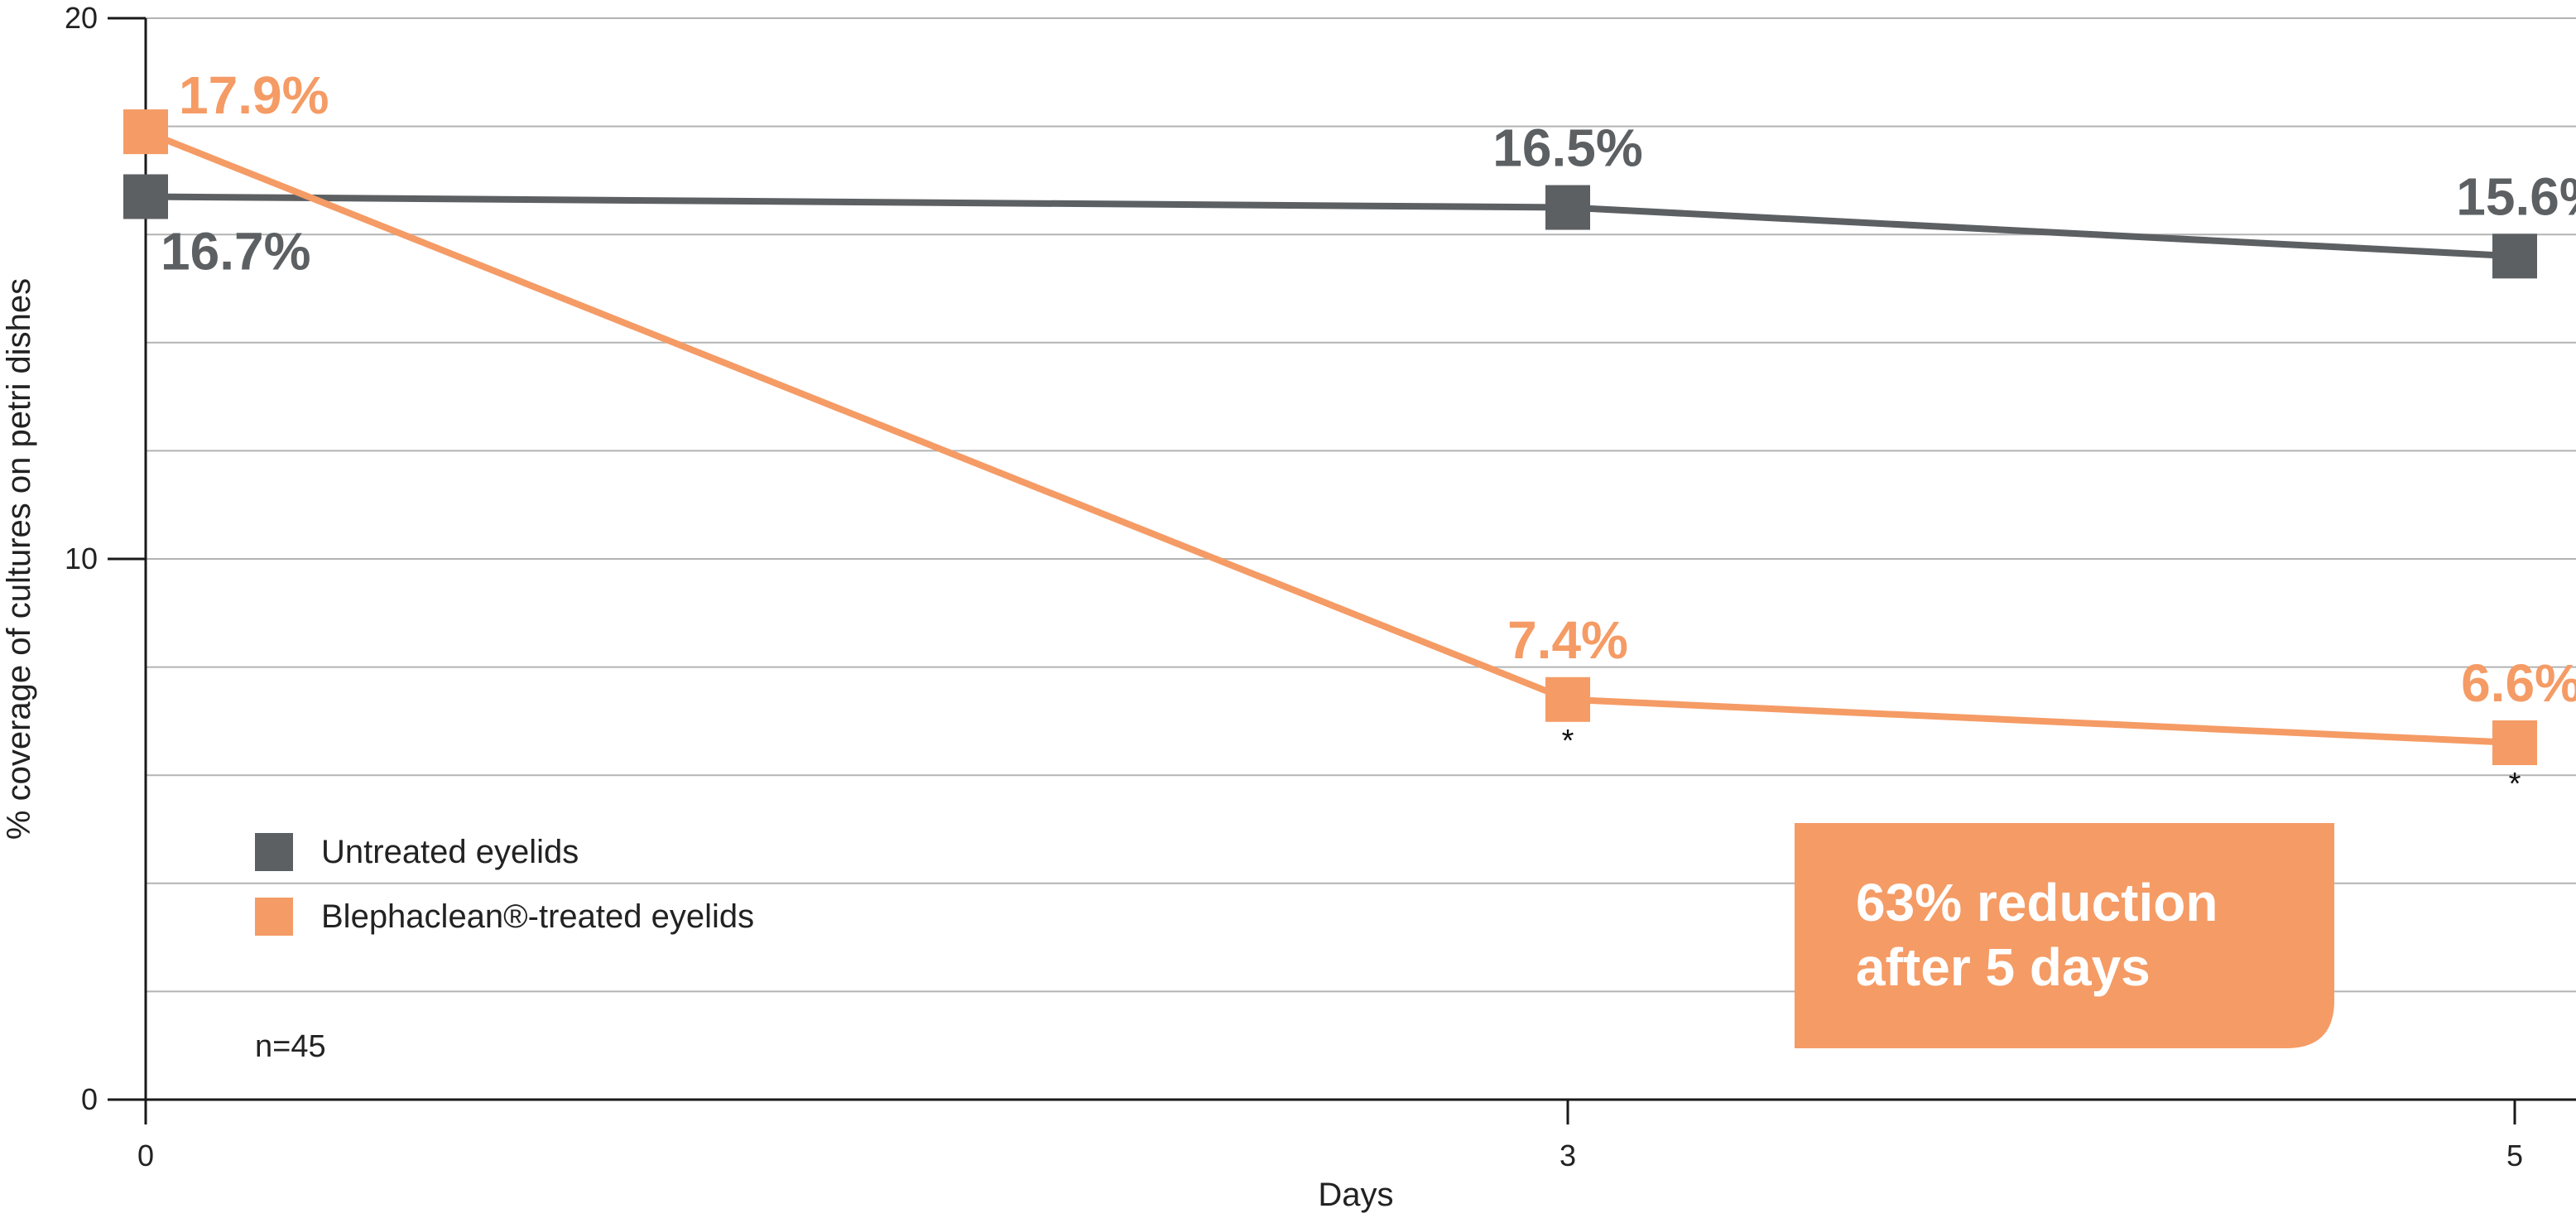 The image size is (2576, 1223). What do you see at coordinates (2064, 935) in the screenshot?
I see `reduction-callout-box` at bounding box center [2064, 935].